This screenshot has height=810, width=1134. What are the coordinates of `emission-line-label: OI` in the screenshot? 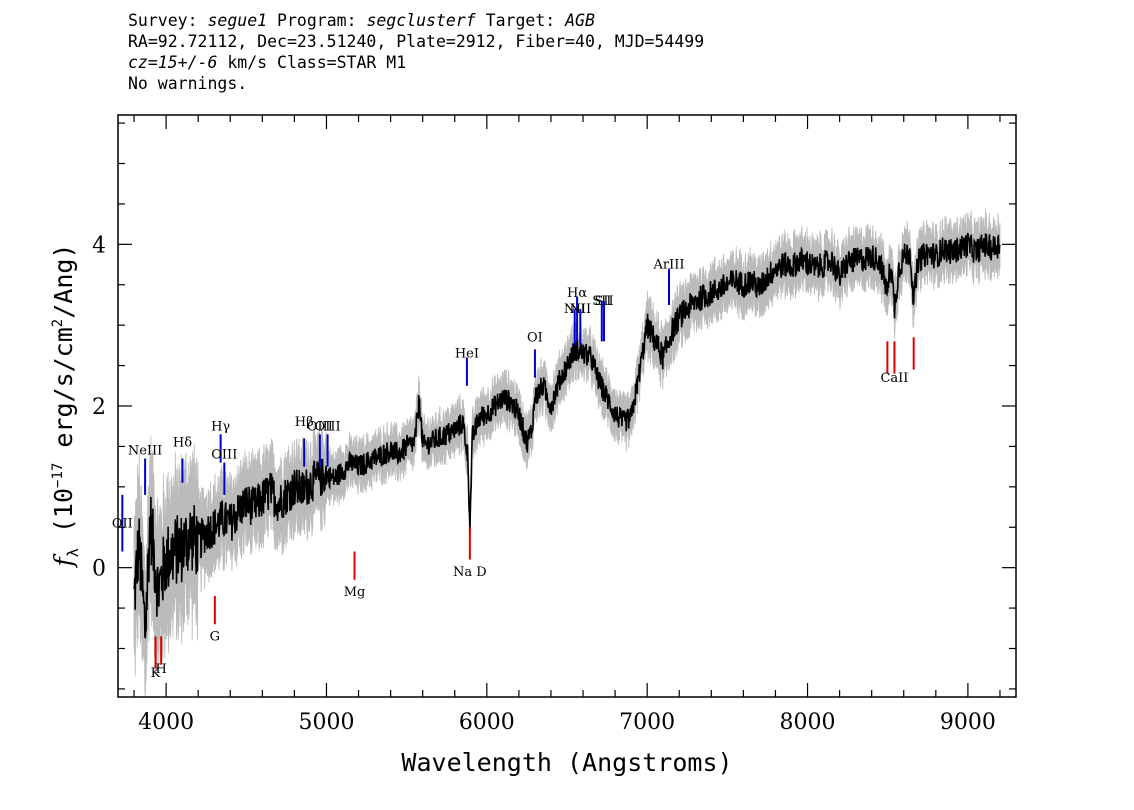 It's located at (535, 337).